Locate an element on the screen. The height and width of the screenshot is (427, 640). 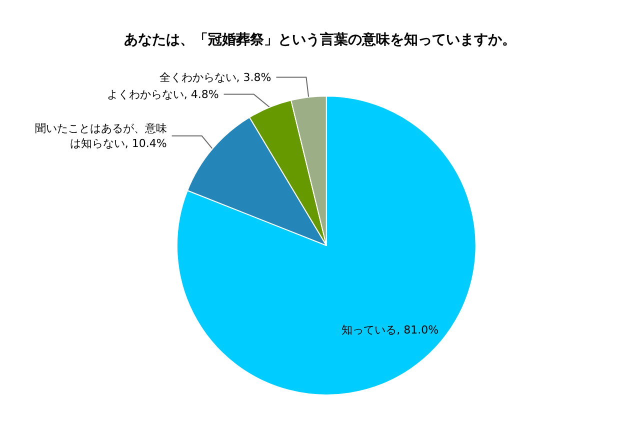
slice-label: 全くわからない, 3.8% is located at coordinates (215, 77).